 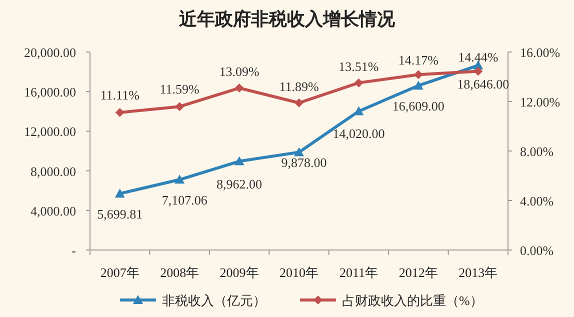 I want to click on y-tick-label: 8,000.00, so click(x=53, y=171).